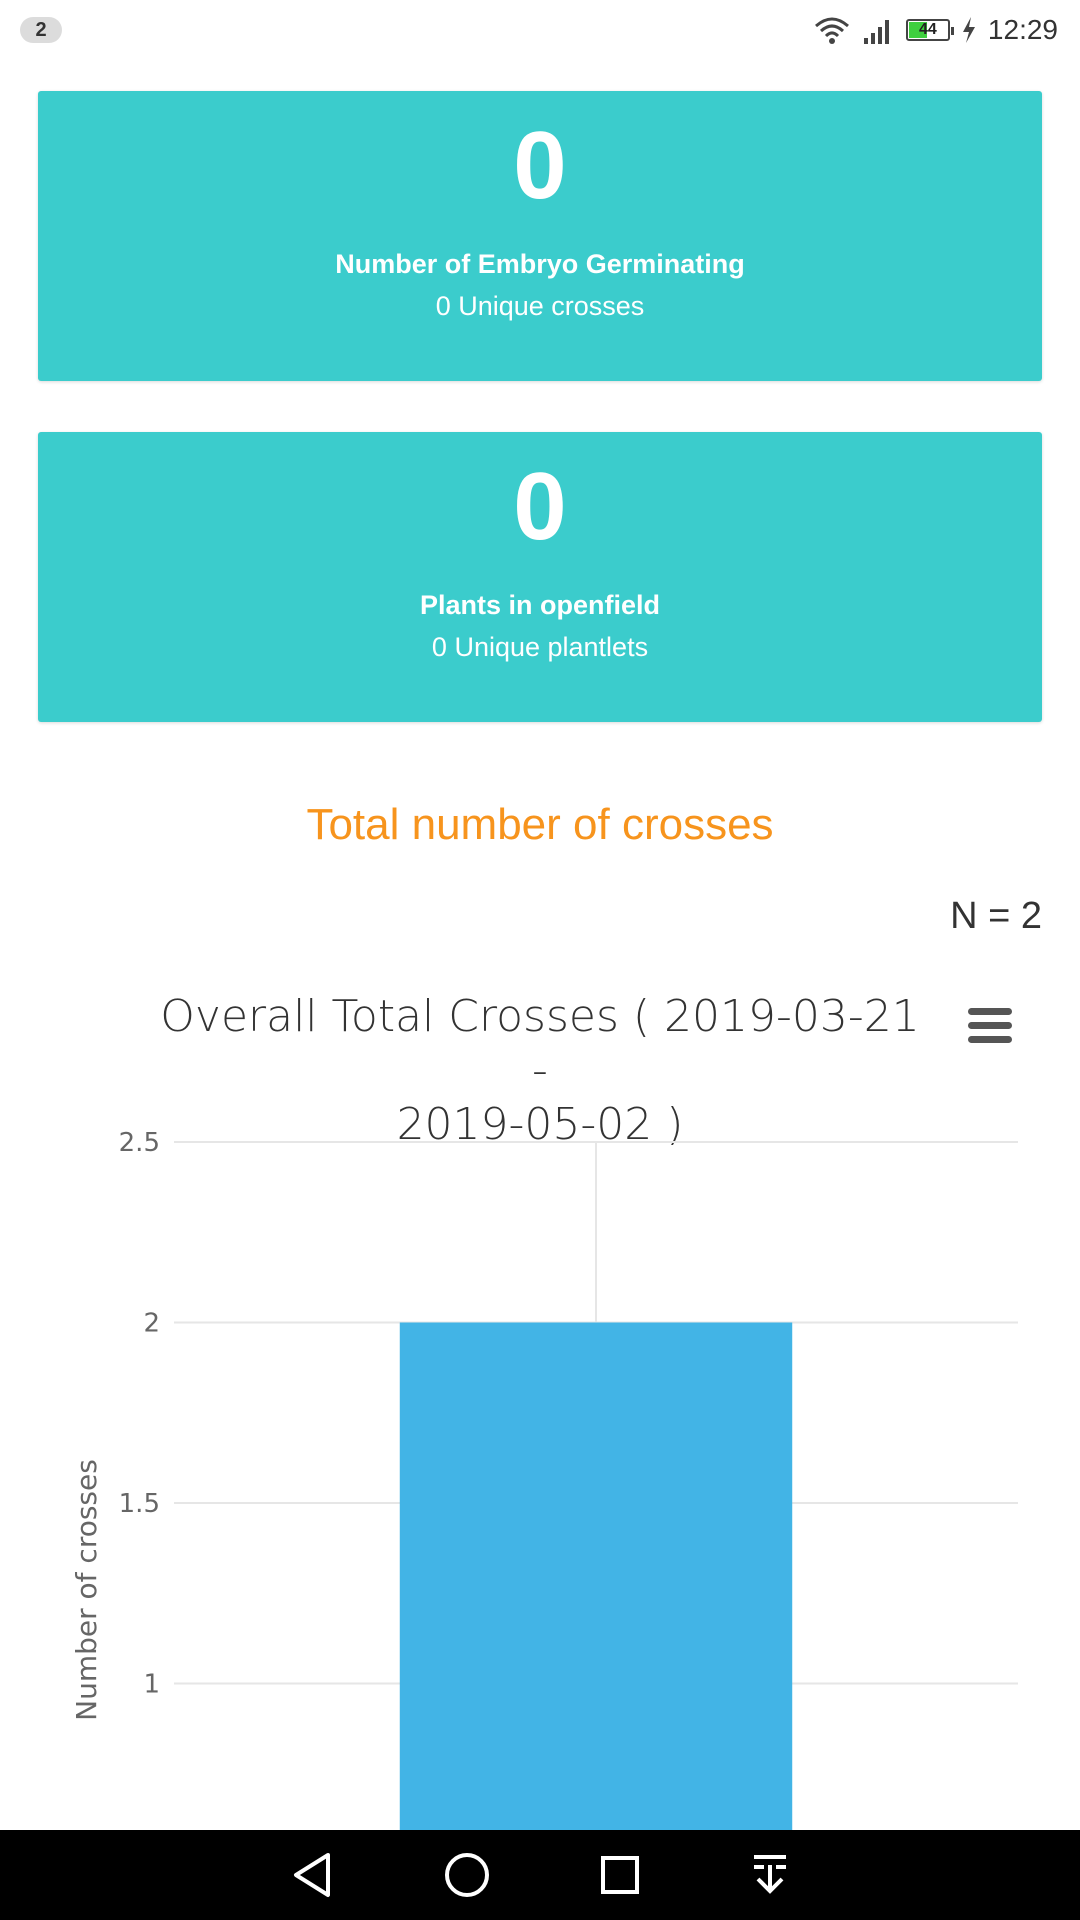  I want to click on notification-badge: 2, so click(41, 30).